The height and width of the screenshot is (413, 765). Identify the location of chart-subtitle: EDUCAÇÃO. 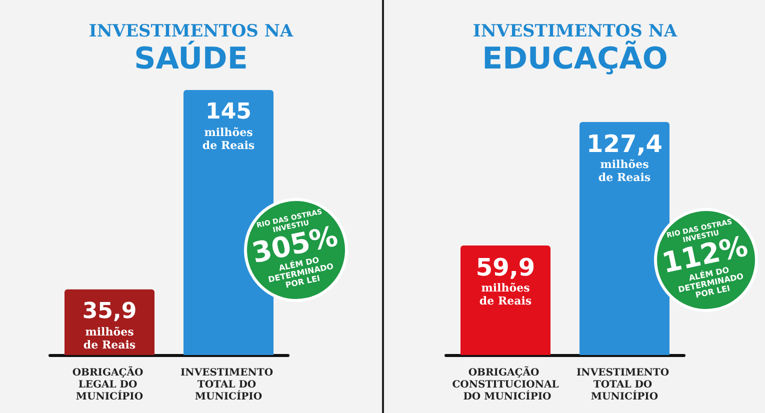
(575, 58).